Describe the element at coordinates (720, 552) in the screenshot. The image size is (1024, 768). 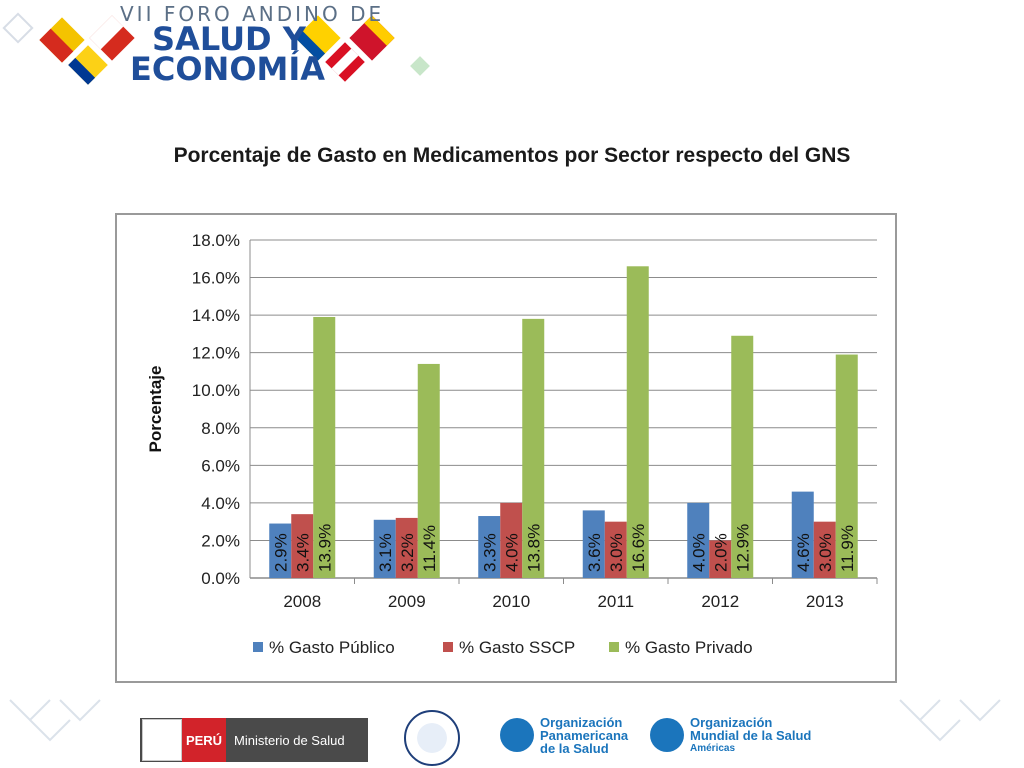
I see `data-label: 2.0%` at that location.